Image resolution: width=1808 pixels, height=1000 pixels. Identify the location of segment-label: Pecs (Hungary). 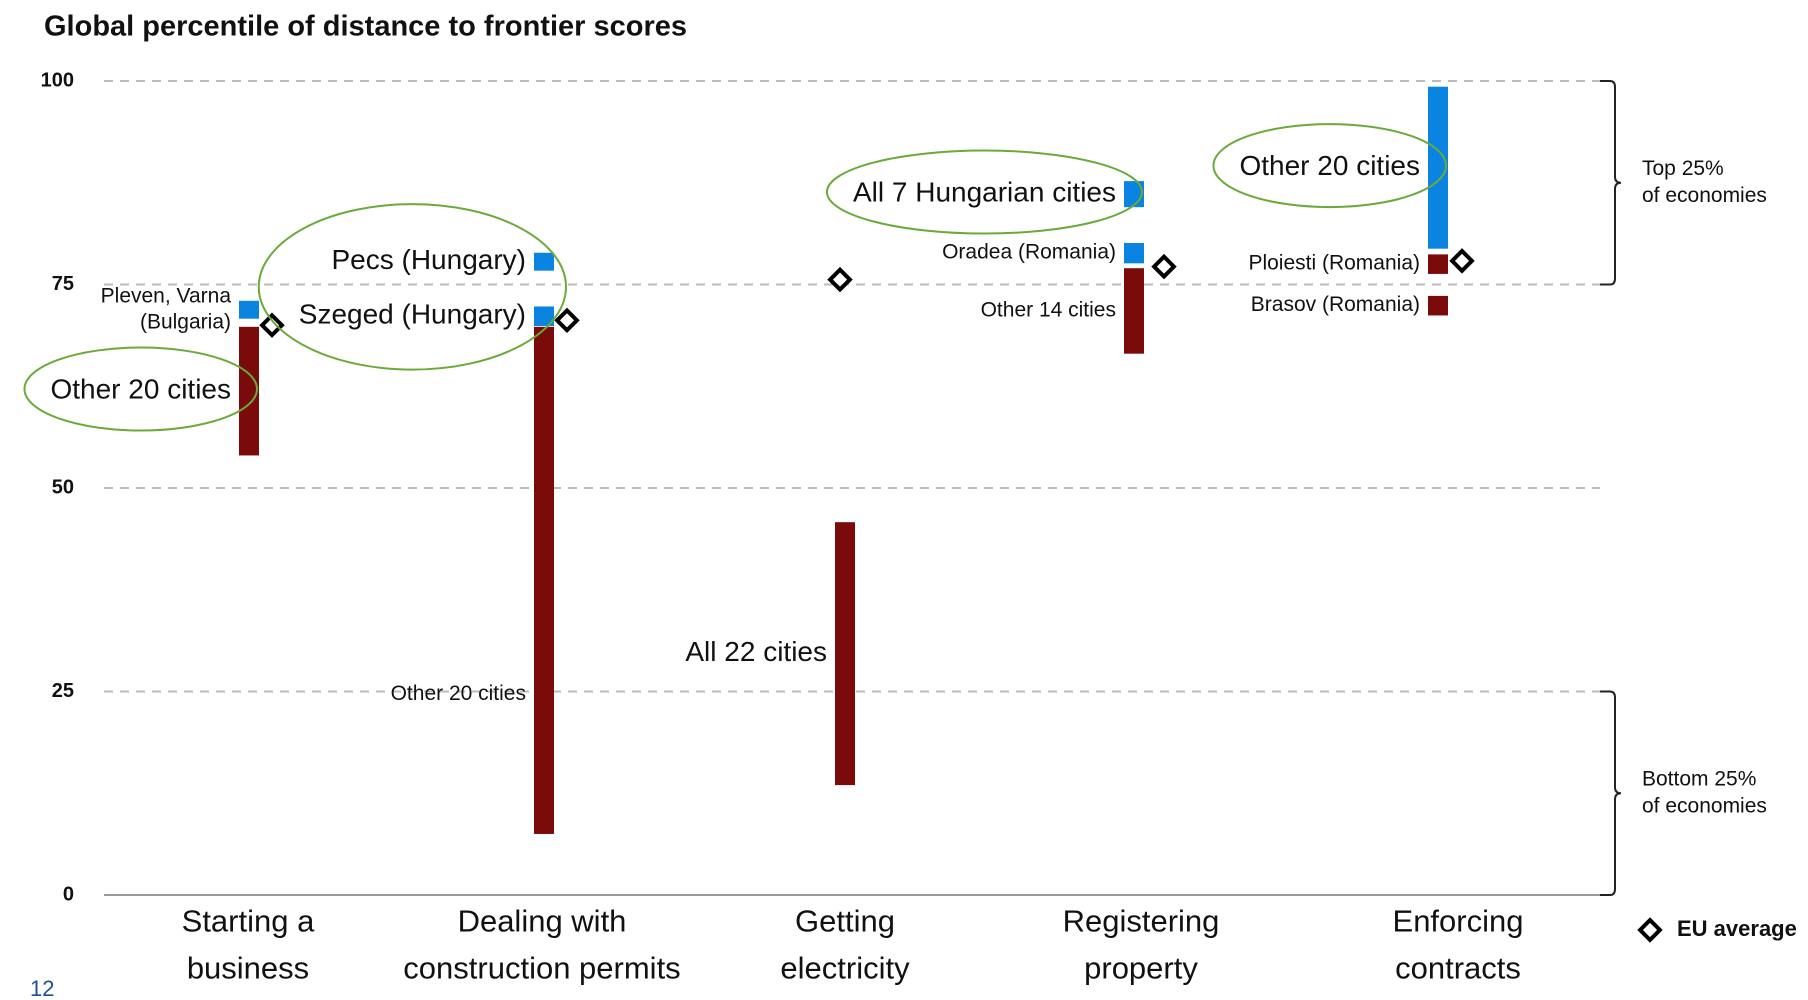
(428, 259).